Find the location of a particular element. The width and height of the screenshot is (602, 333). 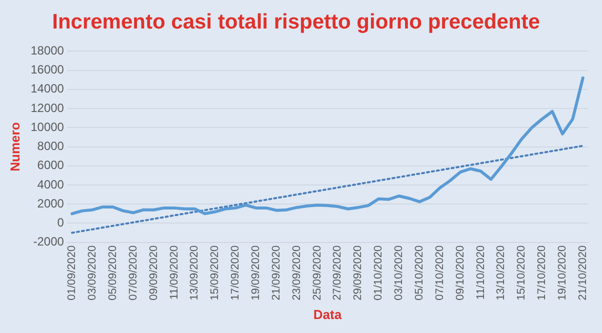

y-tick-label: 10000 is located at coordinates (47, 127).